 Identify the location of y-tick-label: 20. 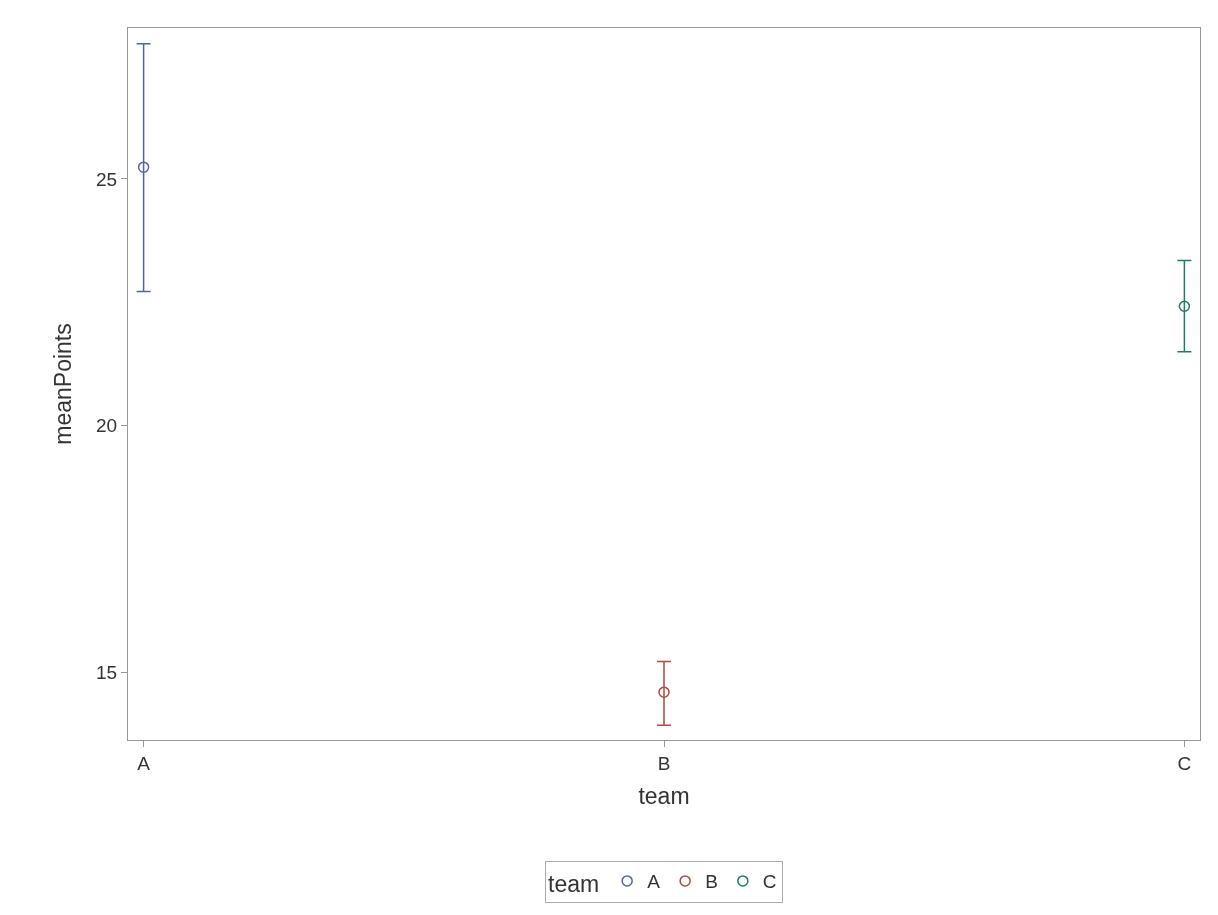
(107, 426).